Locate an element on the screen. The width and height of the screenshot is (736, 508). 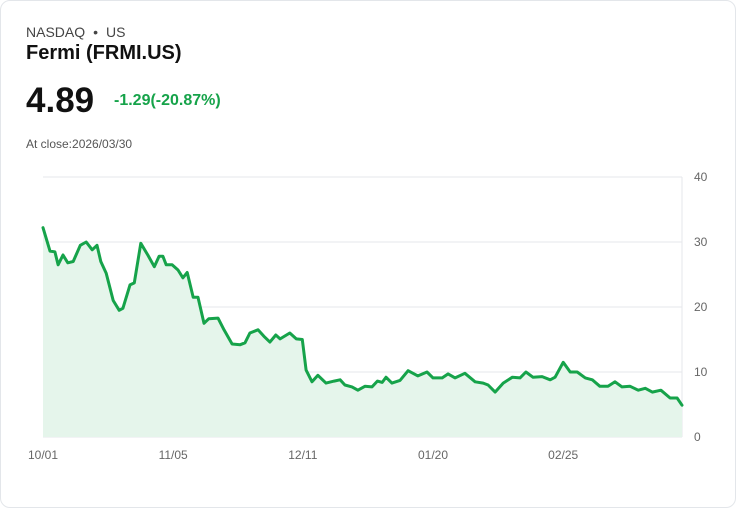
x-tick-label: 10/01 is located at coordinates (43, 455).